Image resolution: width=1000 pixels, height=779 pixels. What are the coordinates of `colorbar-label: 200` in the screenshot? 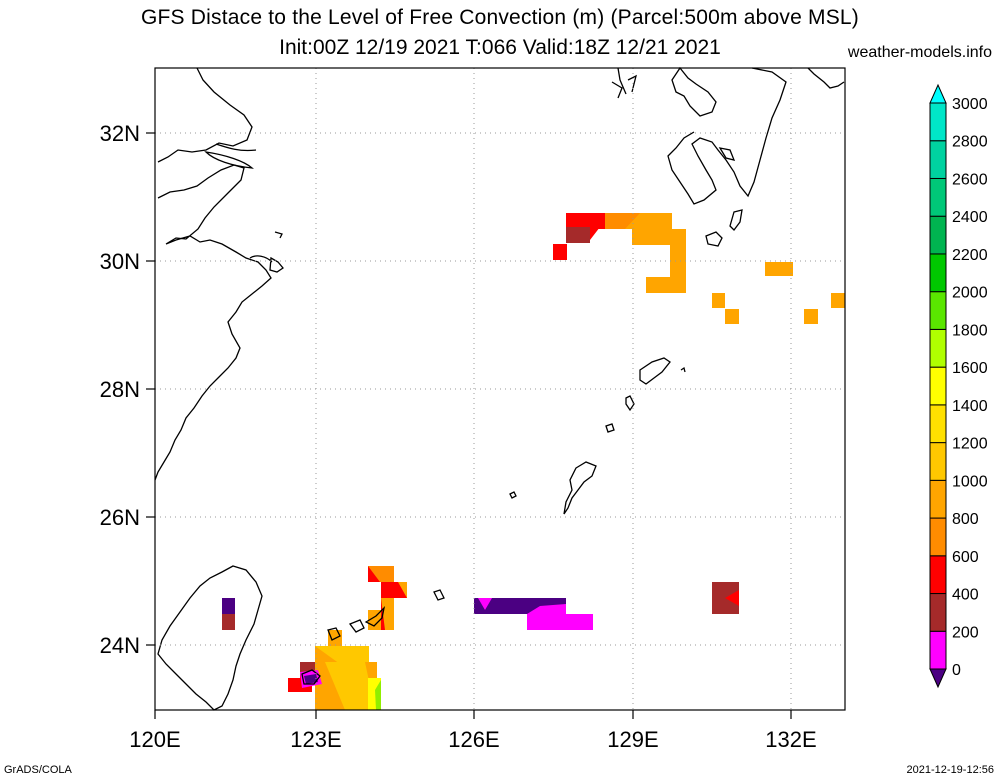 It's located at (965, 632).